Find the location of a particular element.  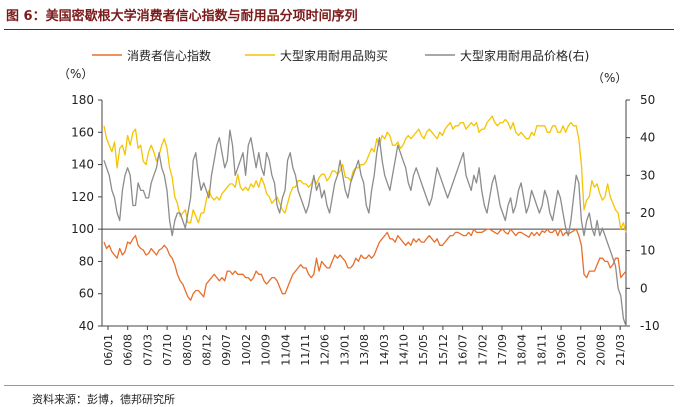

right-tick-label: 20 is located at coordinates (647, 213).